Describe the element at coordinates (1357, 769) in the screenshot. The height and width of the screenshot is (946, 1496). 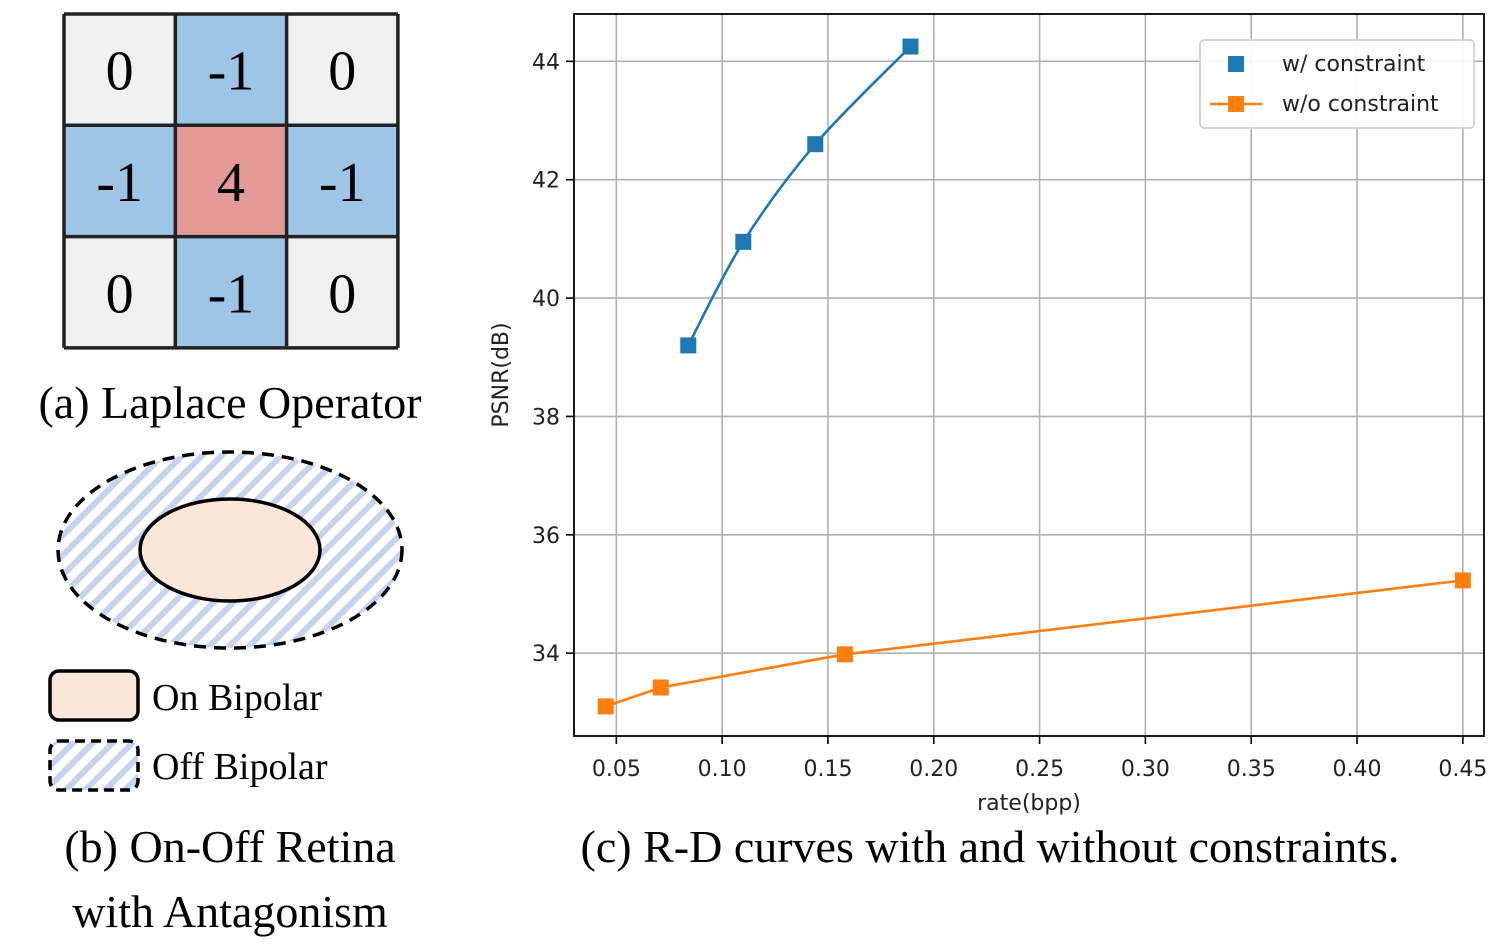
I see `x-tick-label: 0.40` at that location.